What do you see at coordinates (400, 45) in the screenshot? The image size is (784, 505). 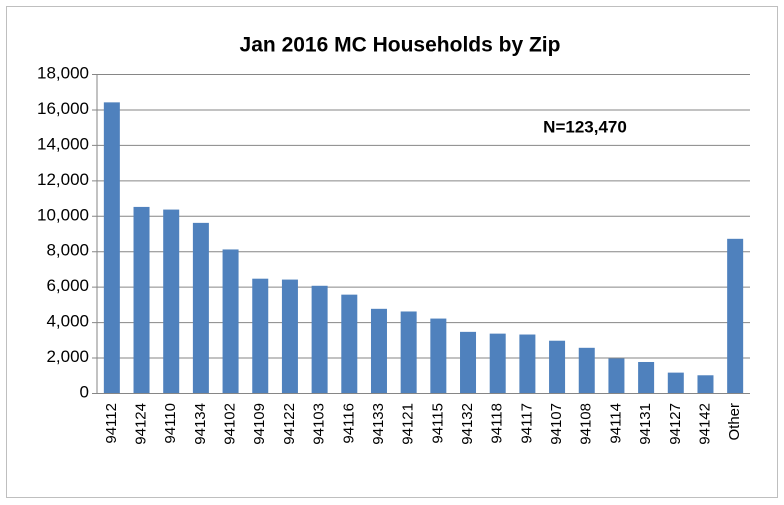 I see `chart-title: Jan 2016 MC Households by Zip` at bounding box center [400, 45].